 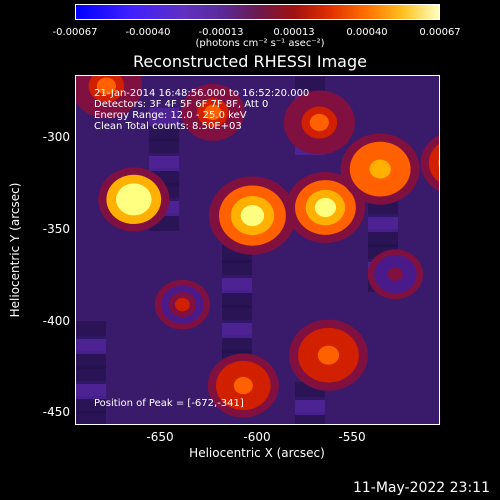 What do you see at coordinates (367, 32) in the screenshot?
I see `colorbar-tick: 0.00040` at bounding box center [367, 32].